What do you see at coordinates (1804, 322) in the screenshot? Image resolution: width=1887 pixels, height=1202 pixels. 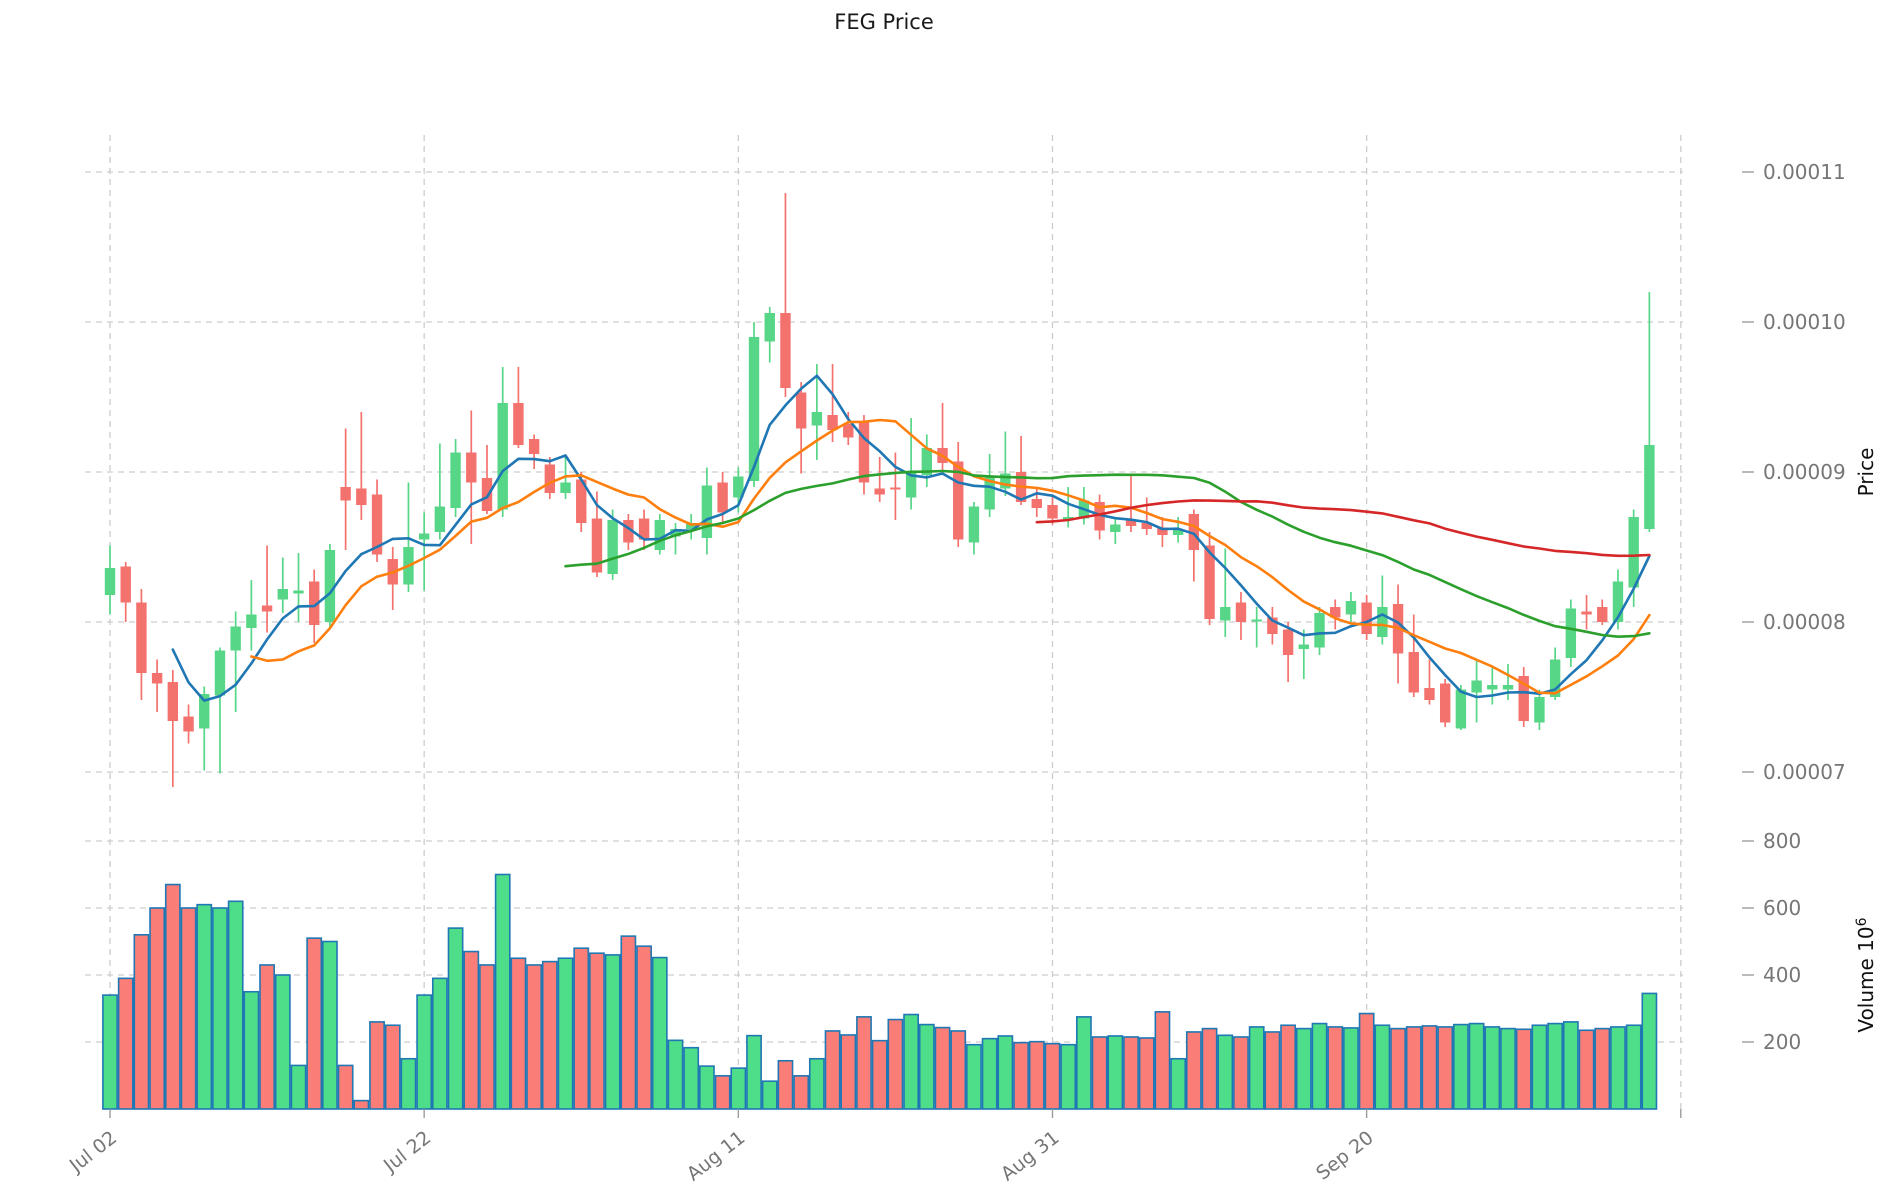 I see `price-tick-label: 0.00010` at bounding box center [1804, 322].